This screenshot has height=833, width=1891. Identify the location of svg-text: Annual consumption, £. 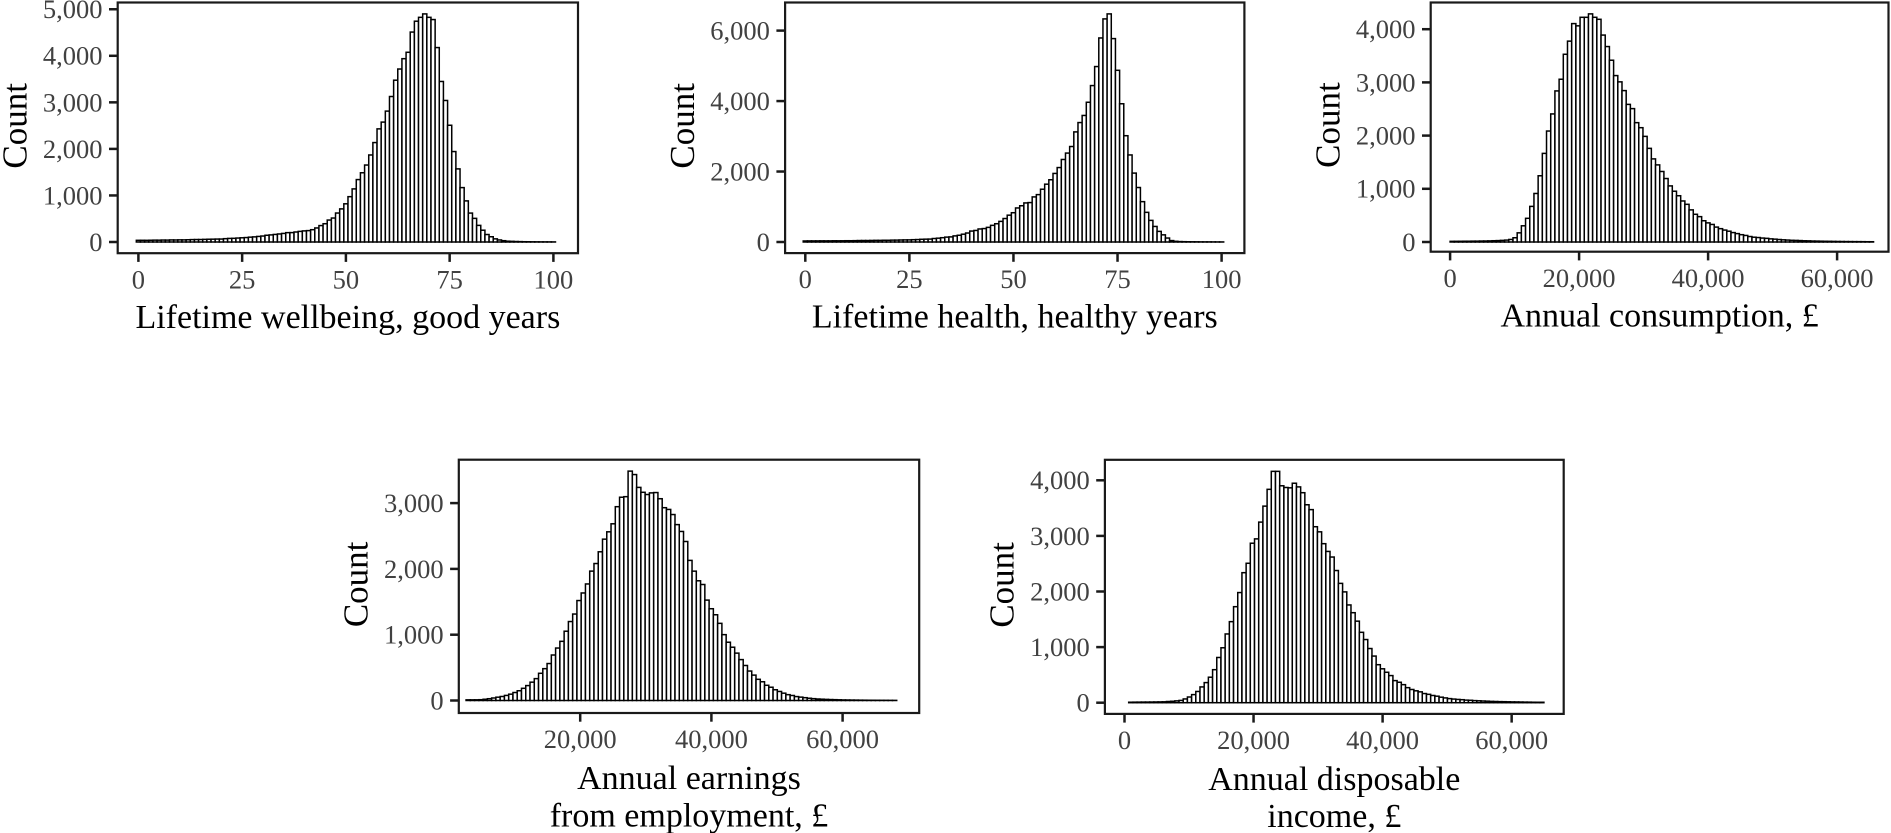
(1659, 315).